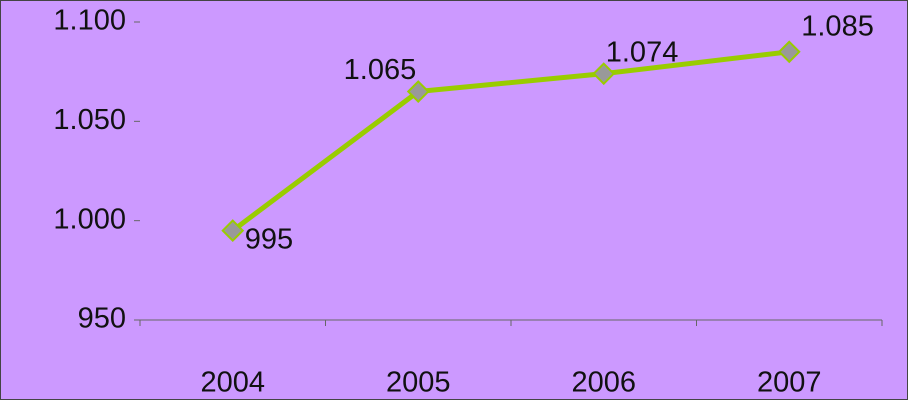  Describe the element at coordinates (269, 239) in the screenshot. I see `data-label: 995` at that location.